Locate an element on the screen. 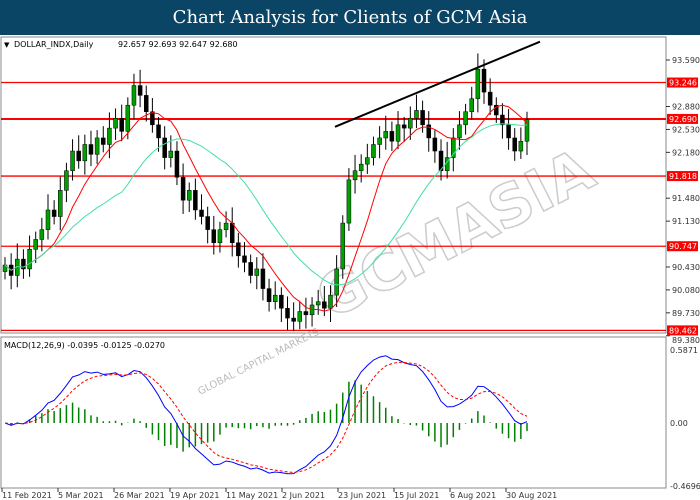  x-tick-label: 5 Mar 2021 is located at coordinates (81, 495).